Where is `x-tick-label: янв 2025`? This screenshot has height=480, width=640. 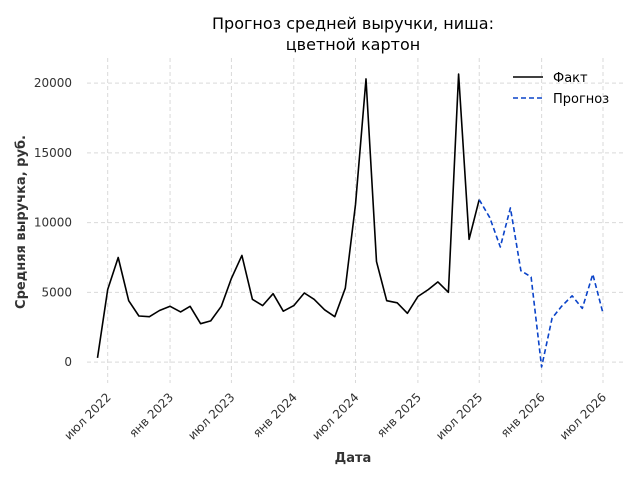
x-tick-label: янв 2025 is located at coordinates (399, 415).